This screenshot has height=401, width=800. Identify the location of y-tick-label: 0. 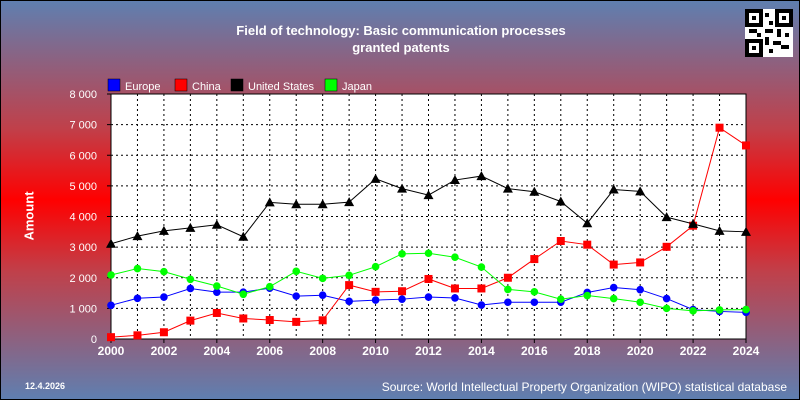
(94, 340).